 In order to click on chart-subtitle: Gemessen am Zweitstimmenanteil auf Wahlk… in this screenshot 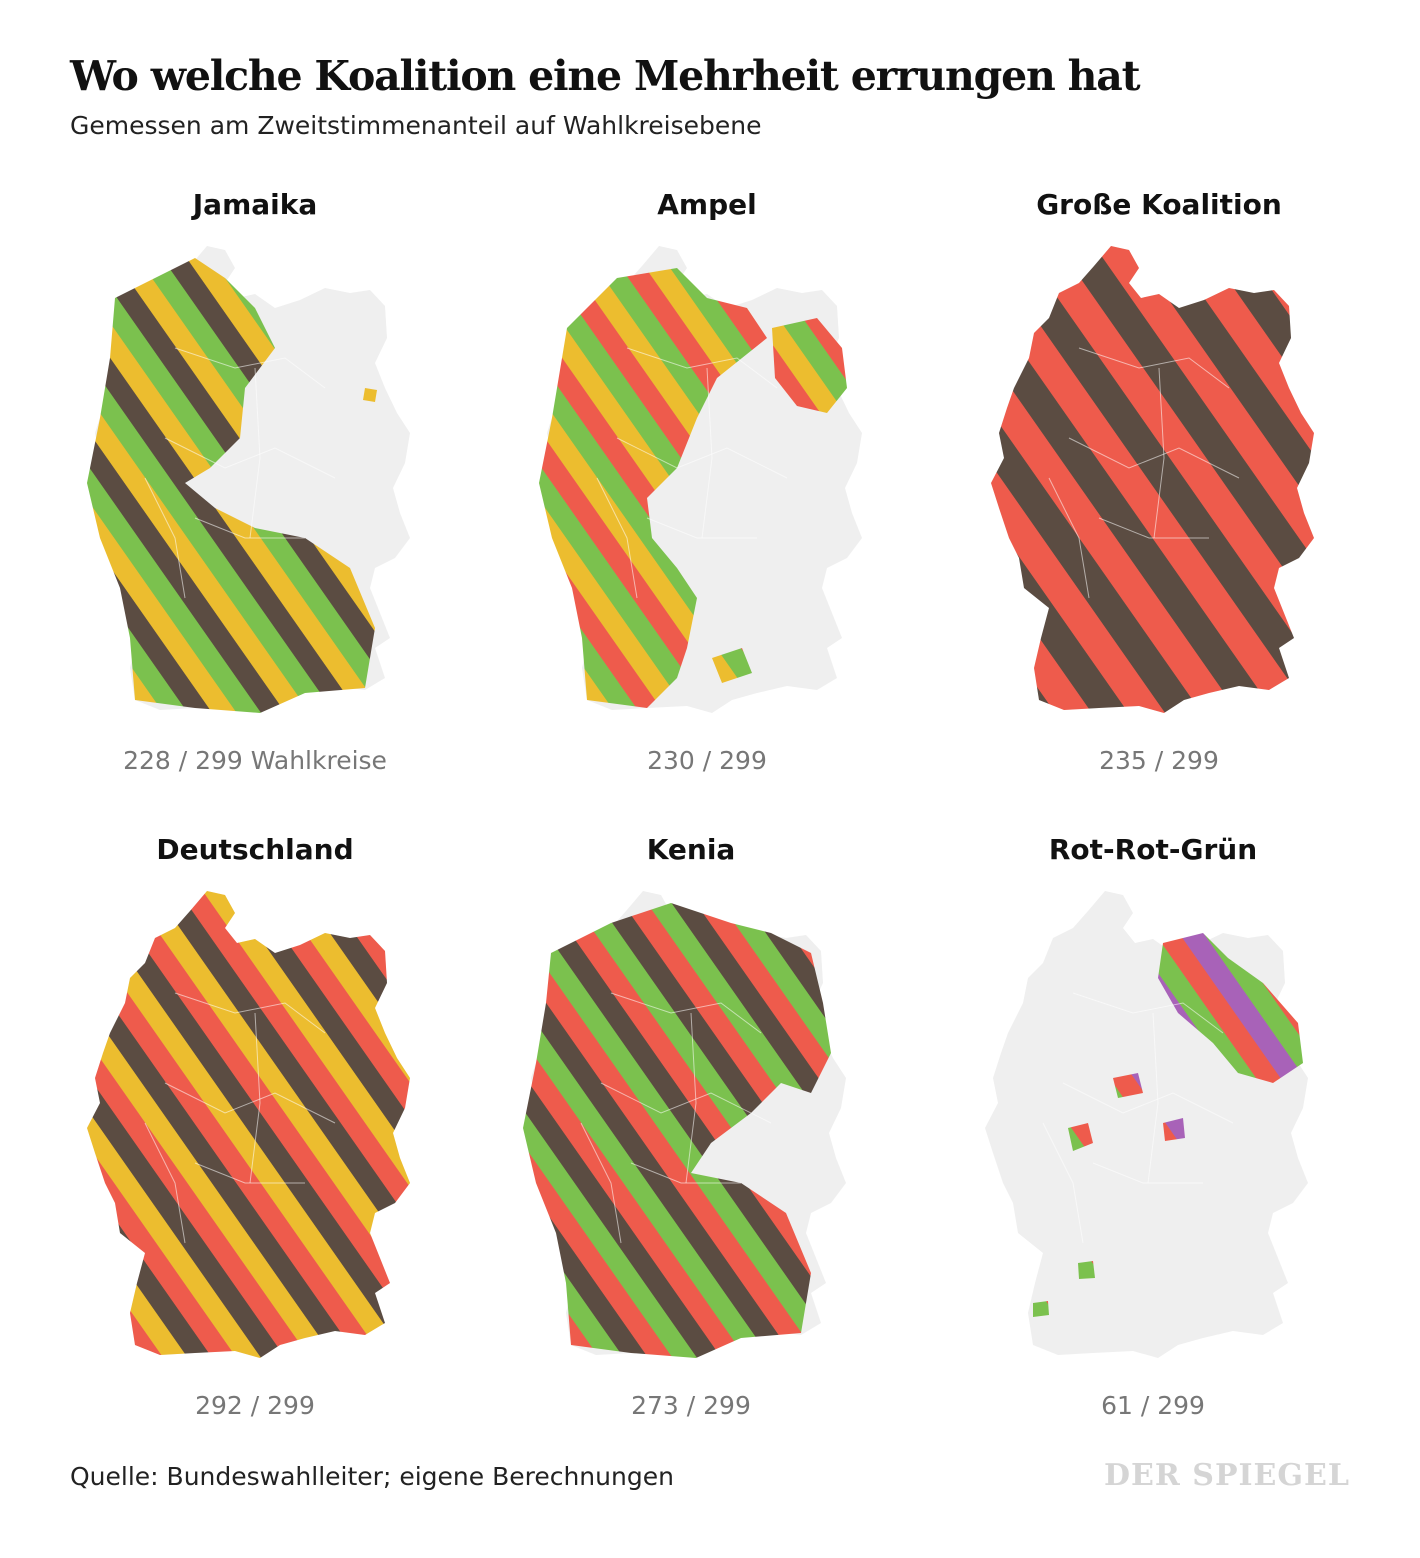, I will do `click(416, 125)`.